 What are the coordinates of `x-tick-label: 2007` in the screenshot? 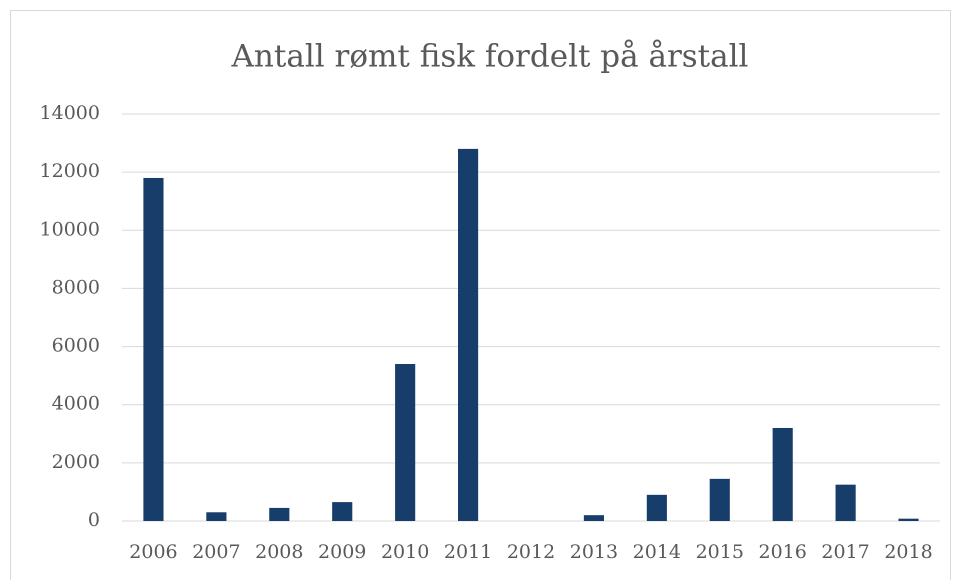 It's located at (216, 552).